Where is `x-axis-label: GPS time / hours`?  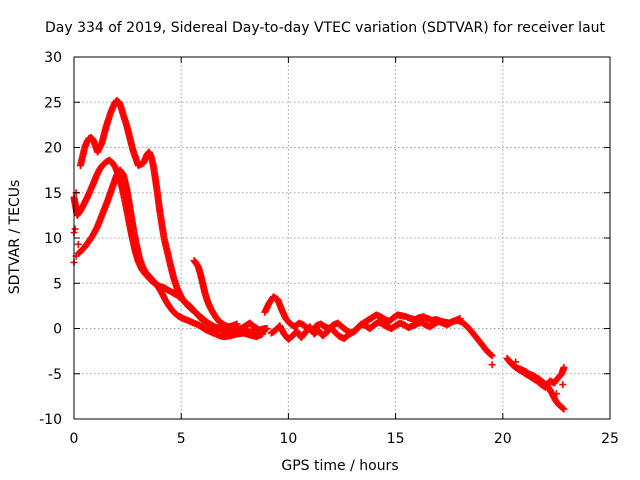 x-axis-label: GPS time / hours is located at coordinates (339, 466).